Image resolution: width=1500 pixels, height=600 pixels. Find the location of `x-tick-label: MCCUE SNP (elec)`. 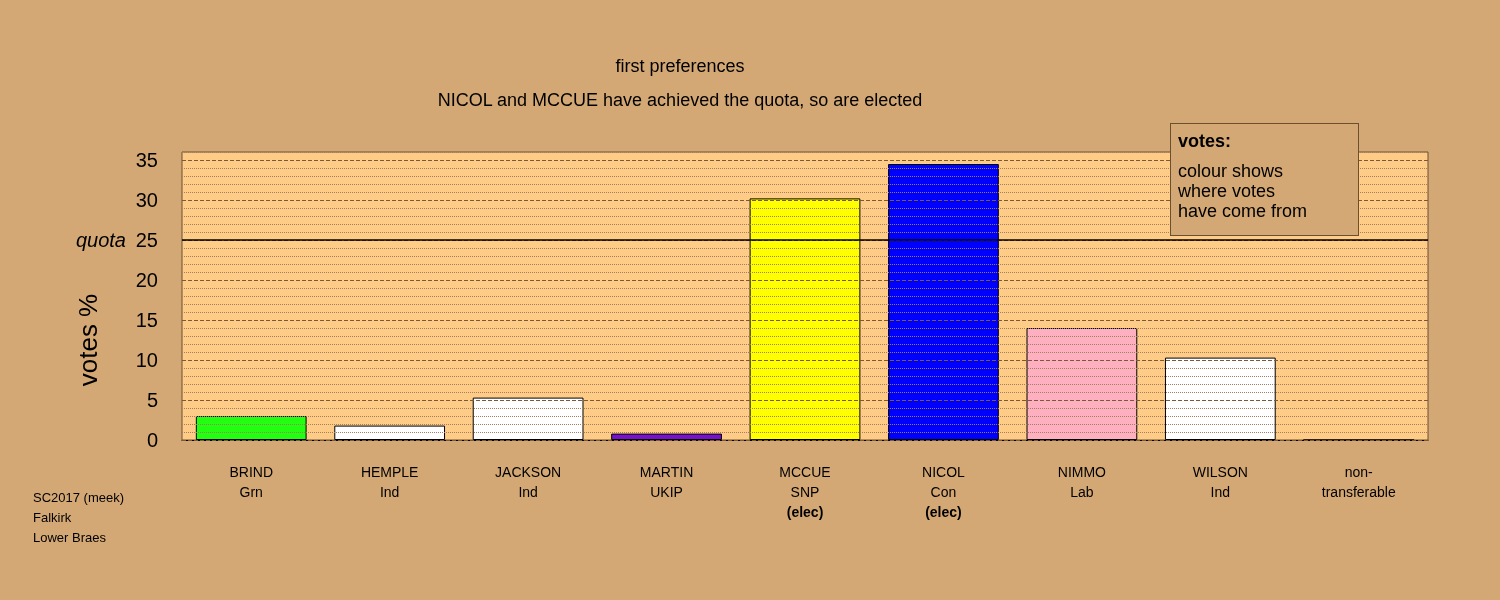

x-tick-label: MCCUE SNP (elec) is located at coordinates (805, 492).